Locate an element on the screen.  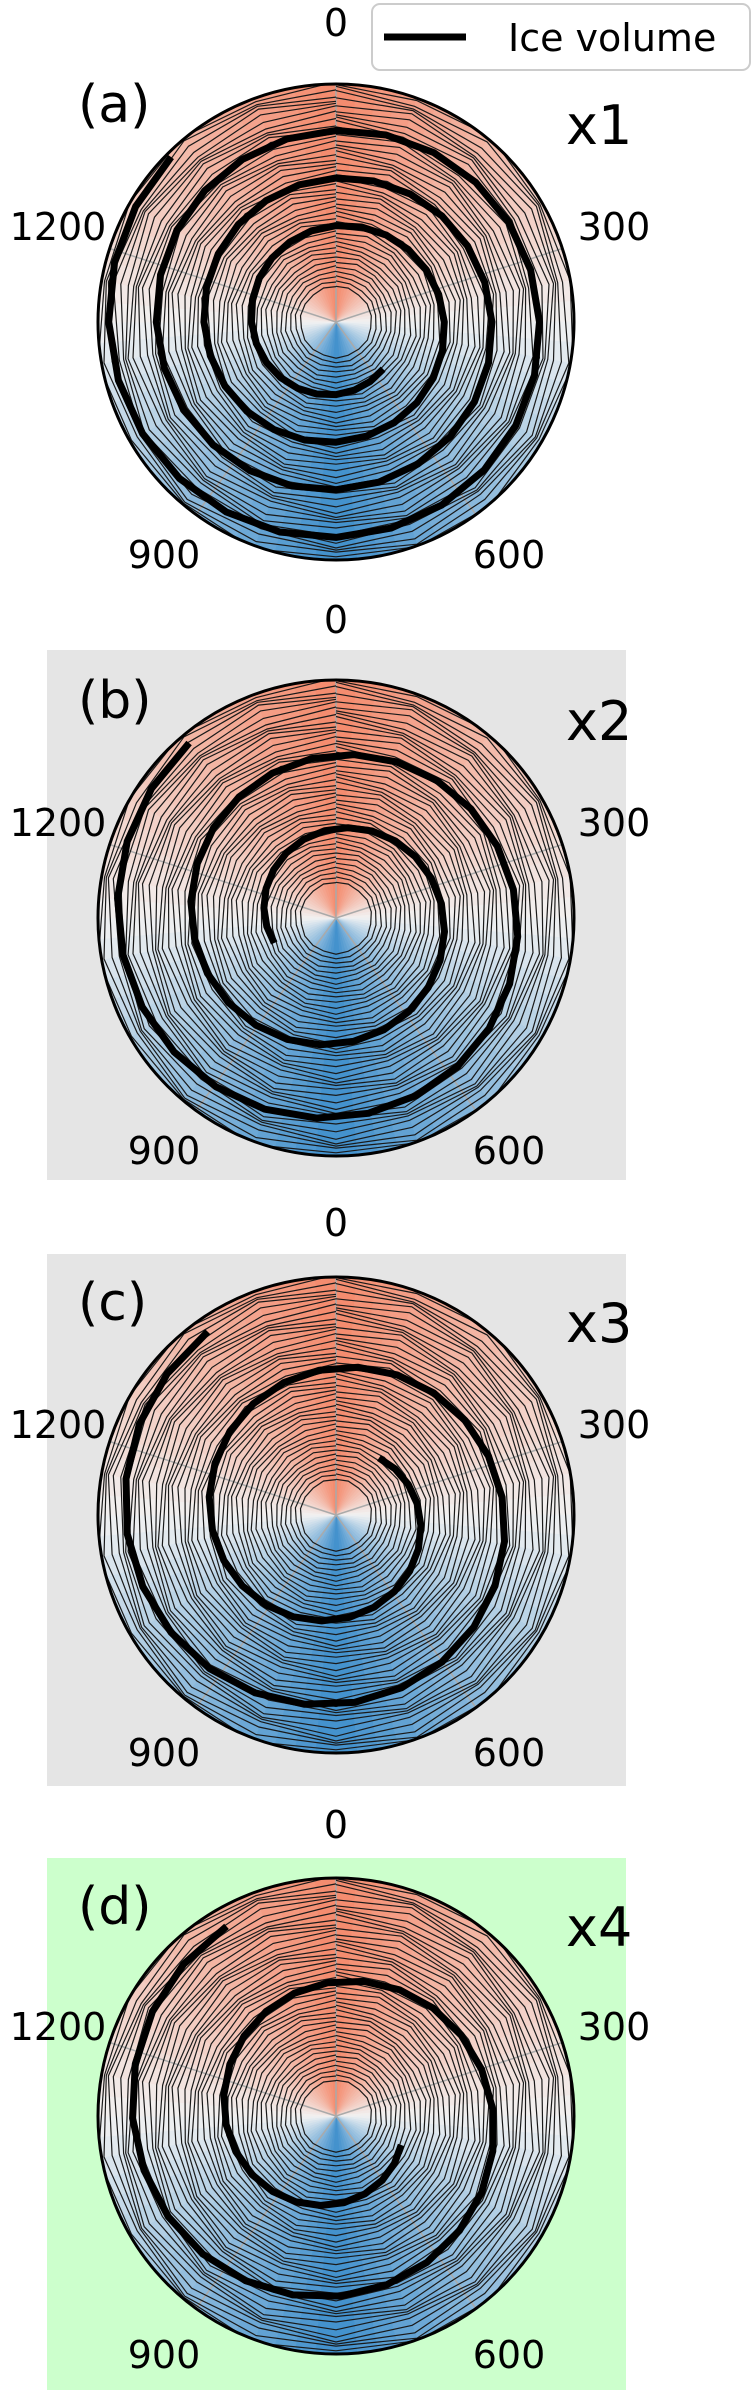
panel-c-tick-0: 0 is located at coordinates (336, 1223).